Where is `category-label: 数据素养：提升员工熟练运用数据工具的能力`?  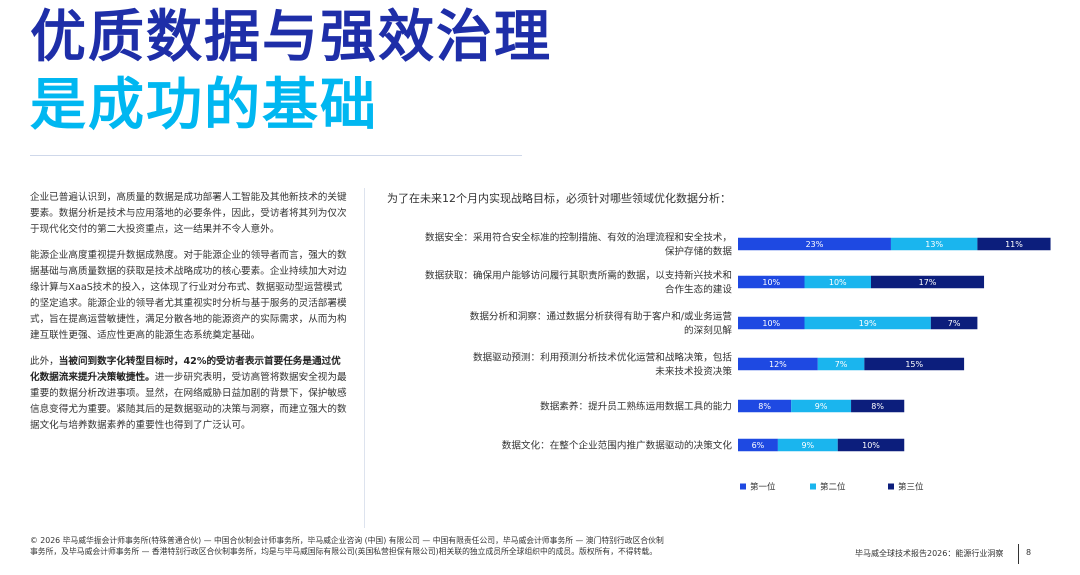
category-label: 数据素养：提升员工熟练运用数据工具的能力 is located at coordinates (636, 407).